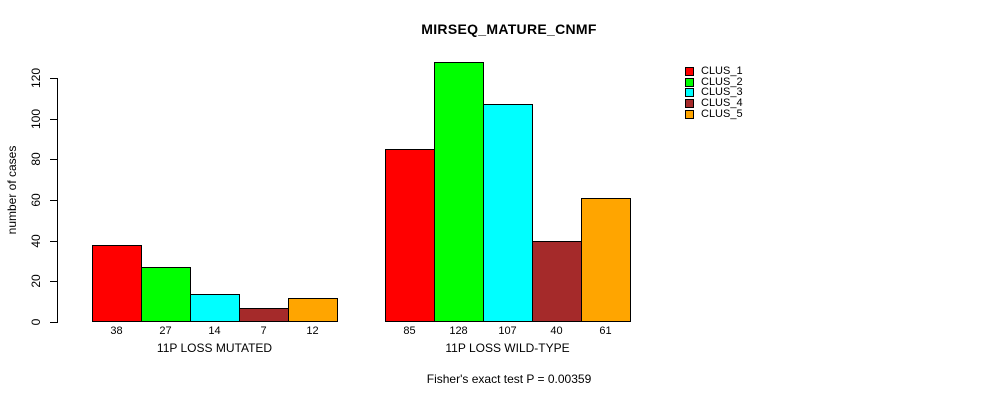 The height and width of the screenshot is (400, 990). Describe the element at coordinates (556, 331) in the screenshot. I see `bar-value-label: 40` at that location.